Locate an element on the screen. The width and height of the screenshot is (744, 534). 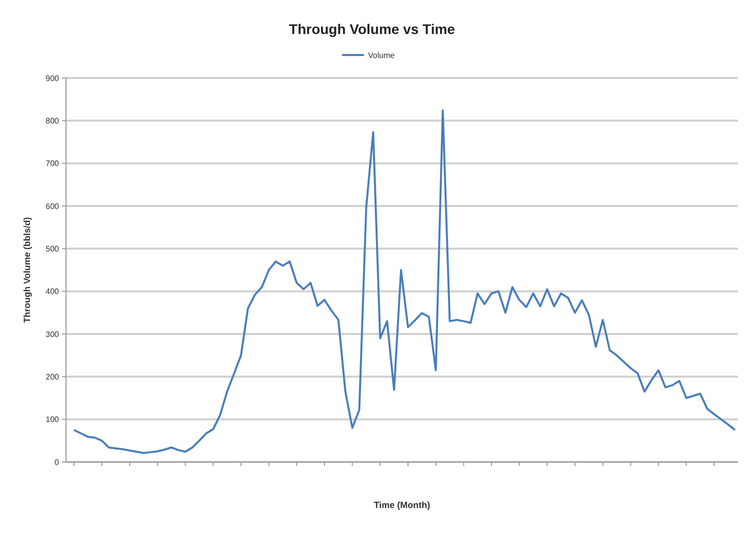
y-tick-label: 900 is located at coordinates (53, 78).